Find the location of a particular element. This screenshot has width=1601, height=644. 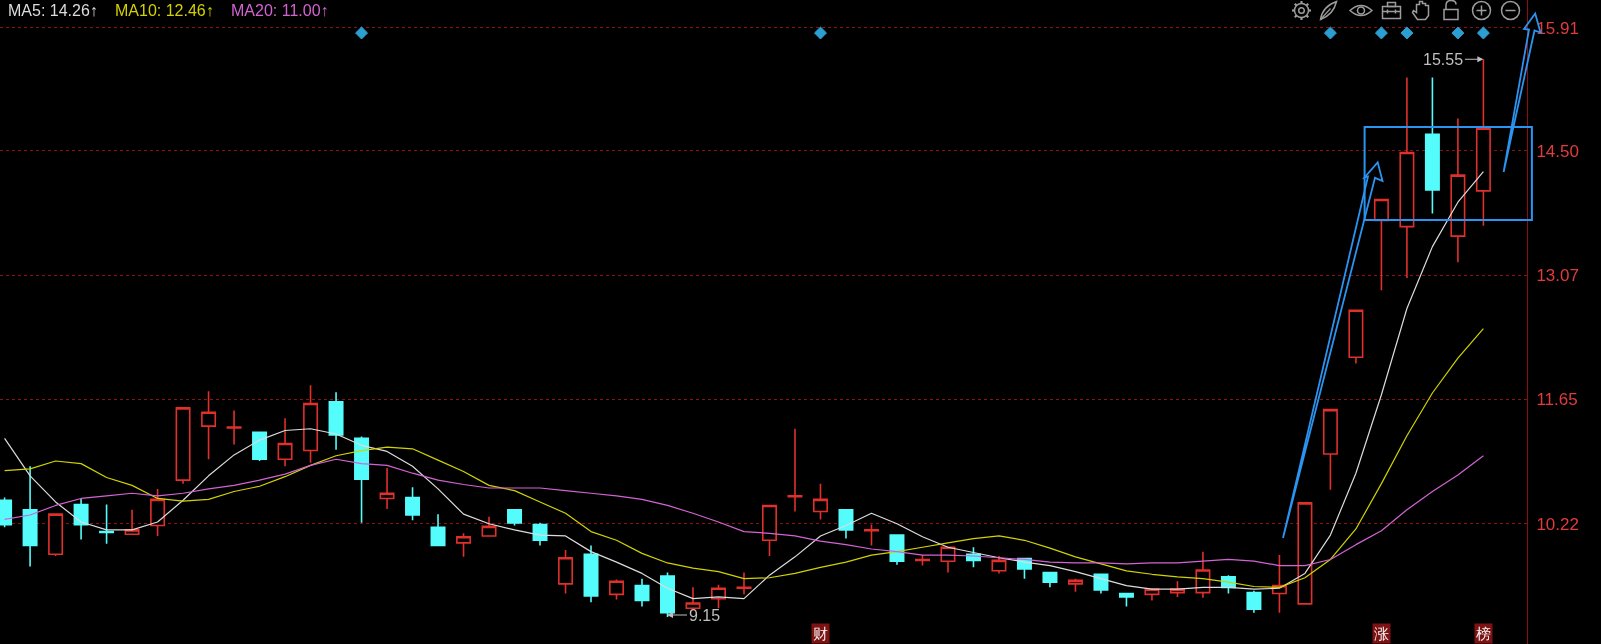

y-tick-label: 14.50 is located at coordinates (1557, 151).